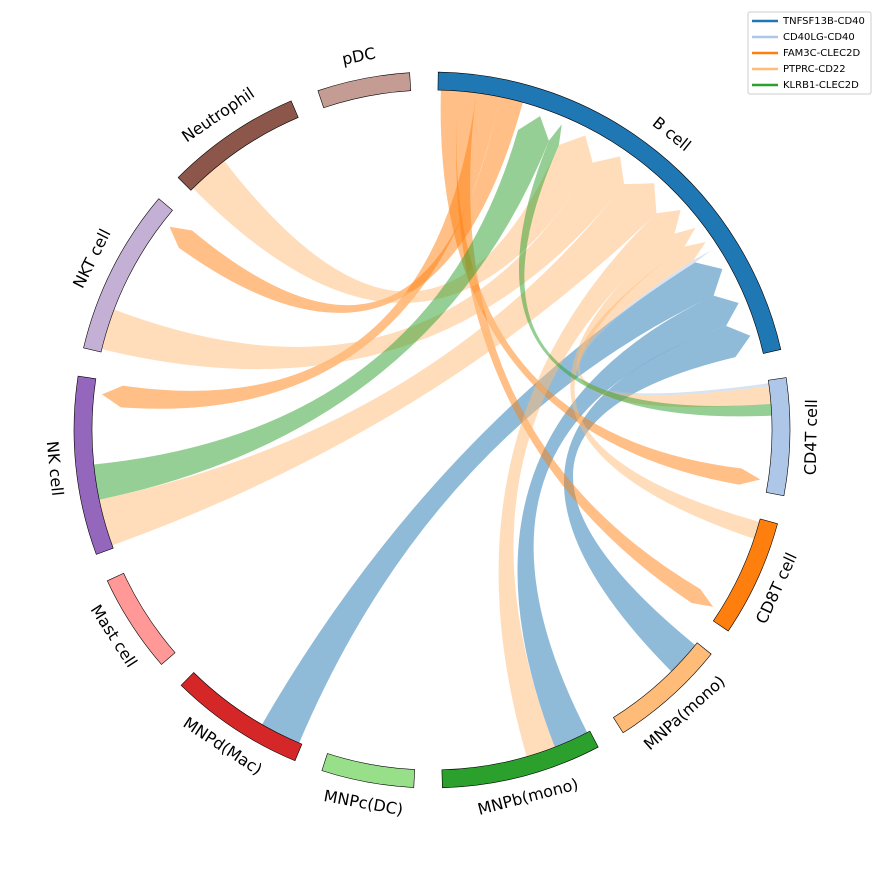 The width and height of the screenshot is (872, 871). I want to click on node-label: B cell, so click(672, 134).